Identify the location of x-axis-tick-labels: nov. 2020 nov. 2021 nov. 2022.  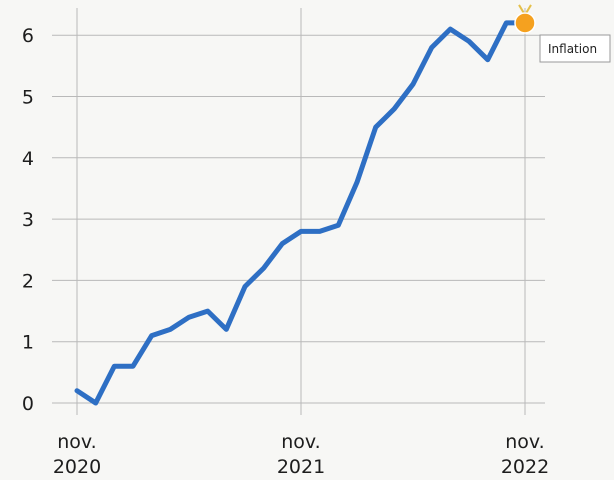
(301, 454).